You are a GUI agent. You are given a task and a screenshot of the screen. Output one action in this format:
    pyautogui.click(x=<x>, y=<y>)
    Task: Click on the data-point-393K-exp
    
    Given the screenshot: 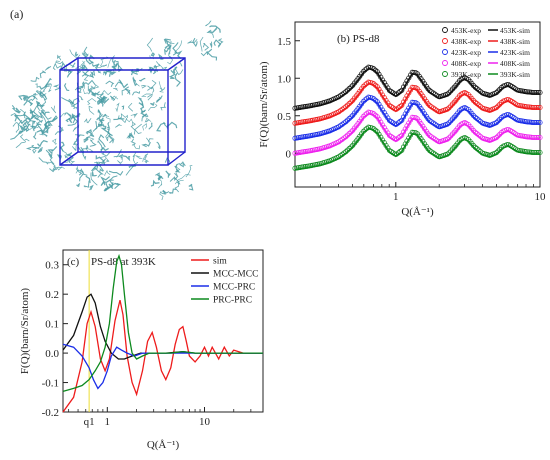 What is the action you would take?
    pyautogui.click(x=295, y=168)
    